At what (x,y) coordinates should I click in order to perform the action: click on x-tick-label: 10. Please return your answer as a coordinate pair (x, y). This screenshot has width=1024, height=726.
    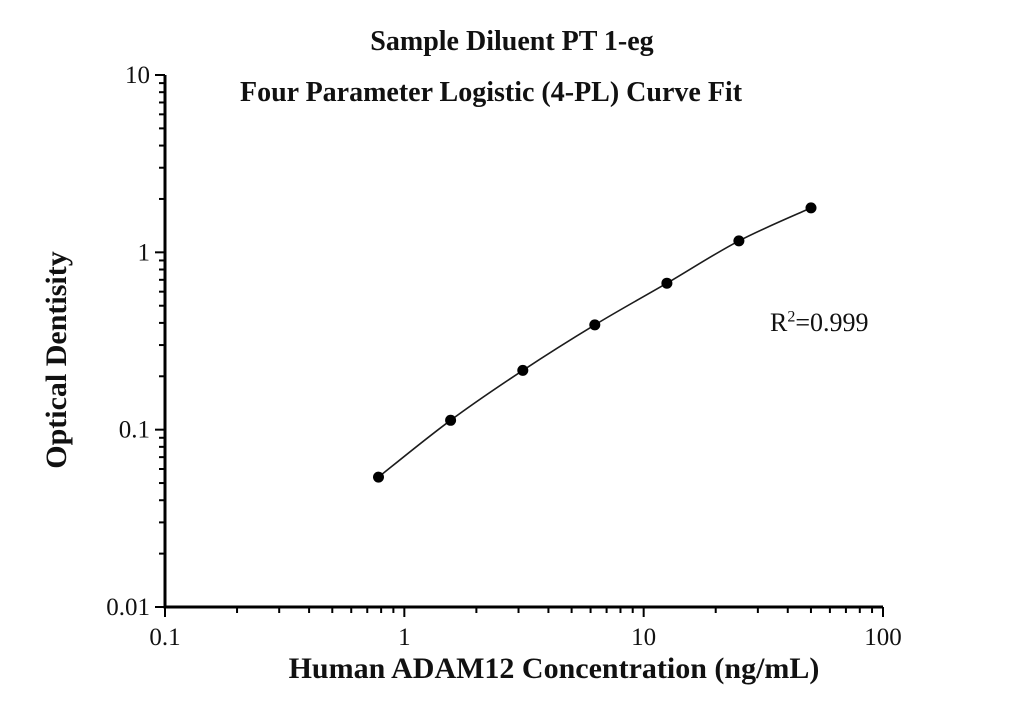
    Looking at the image, I should click on (643, 637).